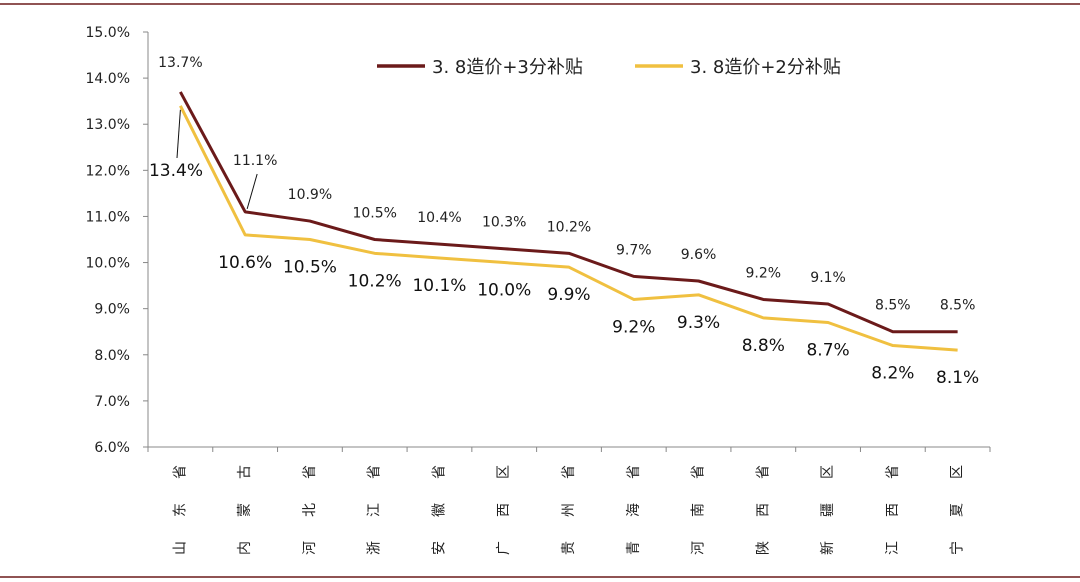 The height and width of the screenshot is (582, 1080). I want to click on x-tick-label: 贵州省, so click(569, 510).